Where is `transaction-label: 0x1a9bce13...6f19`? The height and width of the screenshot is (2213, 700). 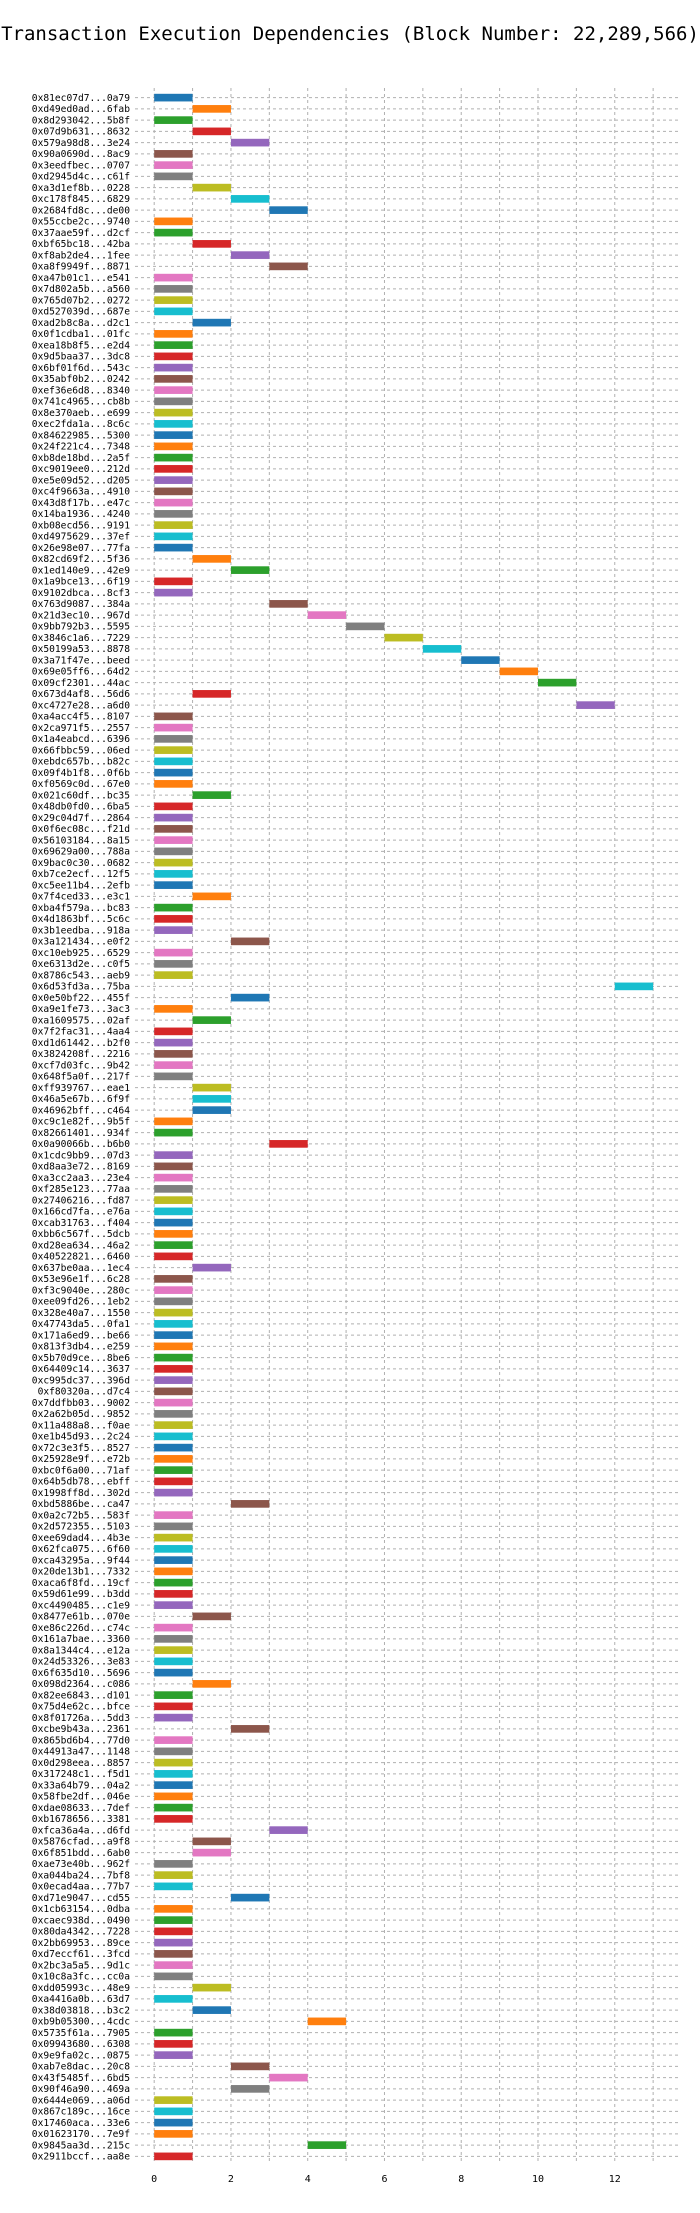 transaction-label: 0x1a9bce13...6f19 is located at coordinates (81, 582).